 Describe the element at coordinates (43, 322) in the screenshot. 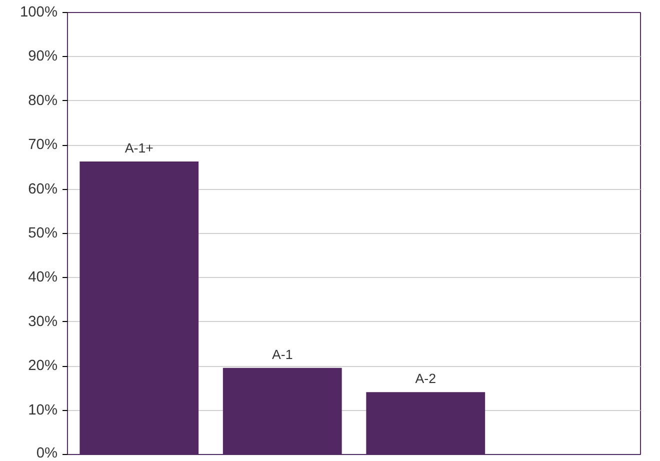

I see `y-tick-label: 30%` at that location.